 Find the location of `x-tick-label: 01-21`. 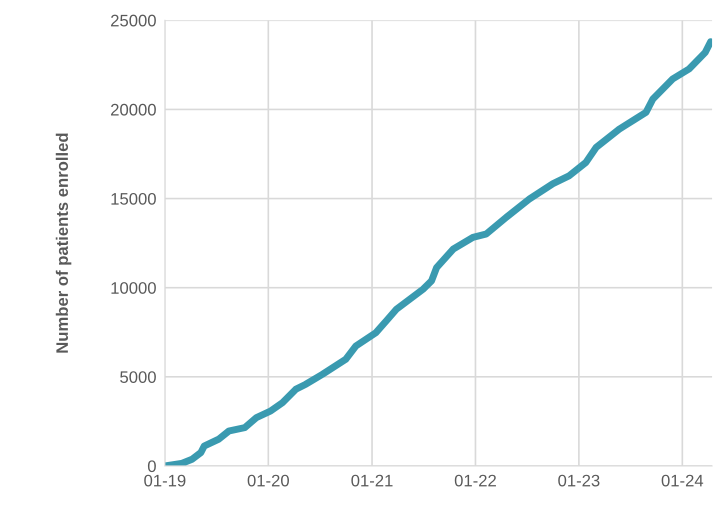

x-tick-label: 01-21 is located at coordinates (372, 480).